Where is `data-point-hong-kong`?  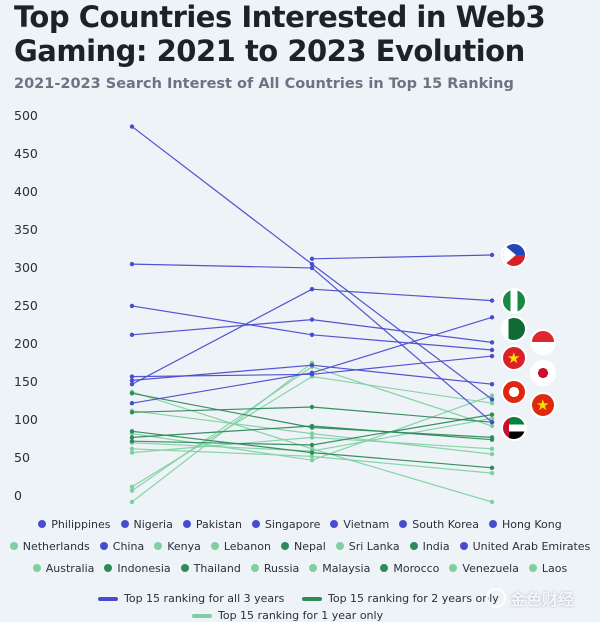
data-point-hong-kong is located at coordinates (132, 376).